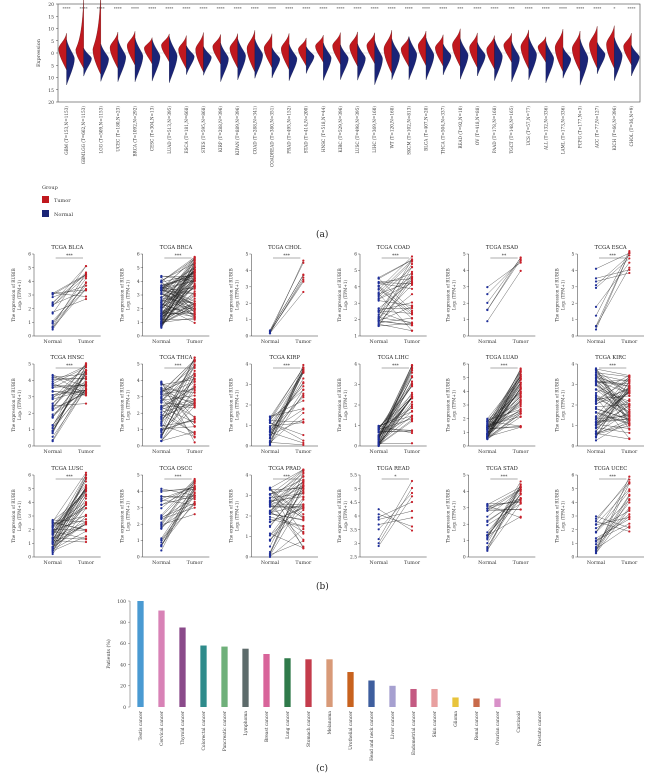  I want to click on y-tick-label: 0, so click(138, 558).